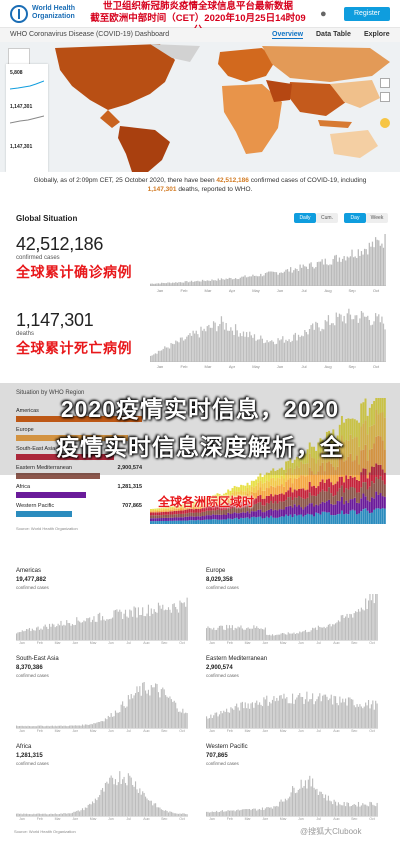  I want to click on x-tick-label: Apr, so click(232, 290).